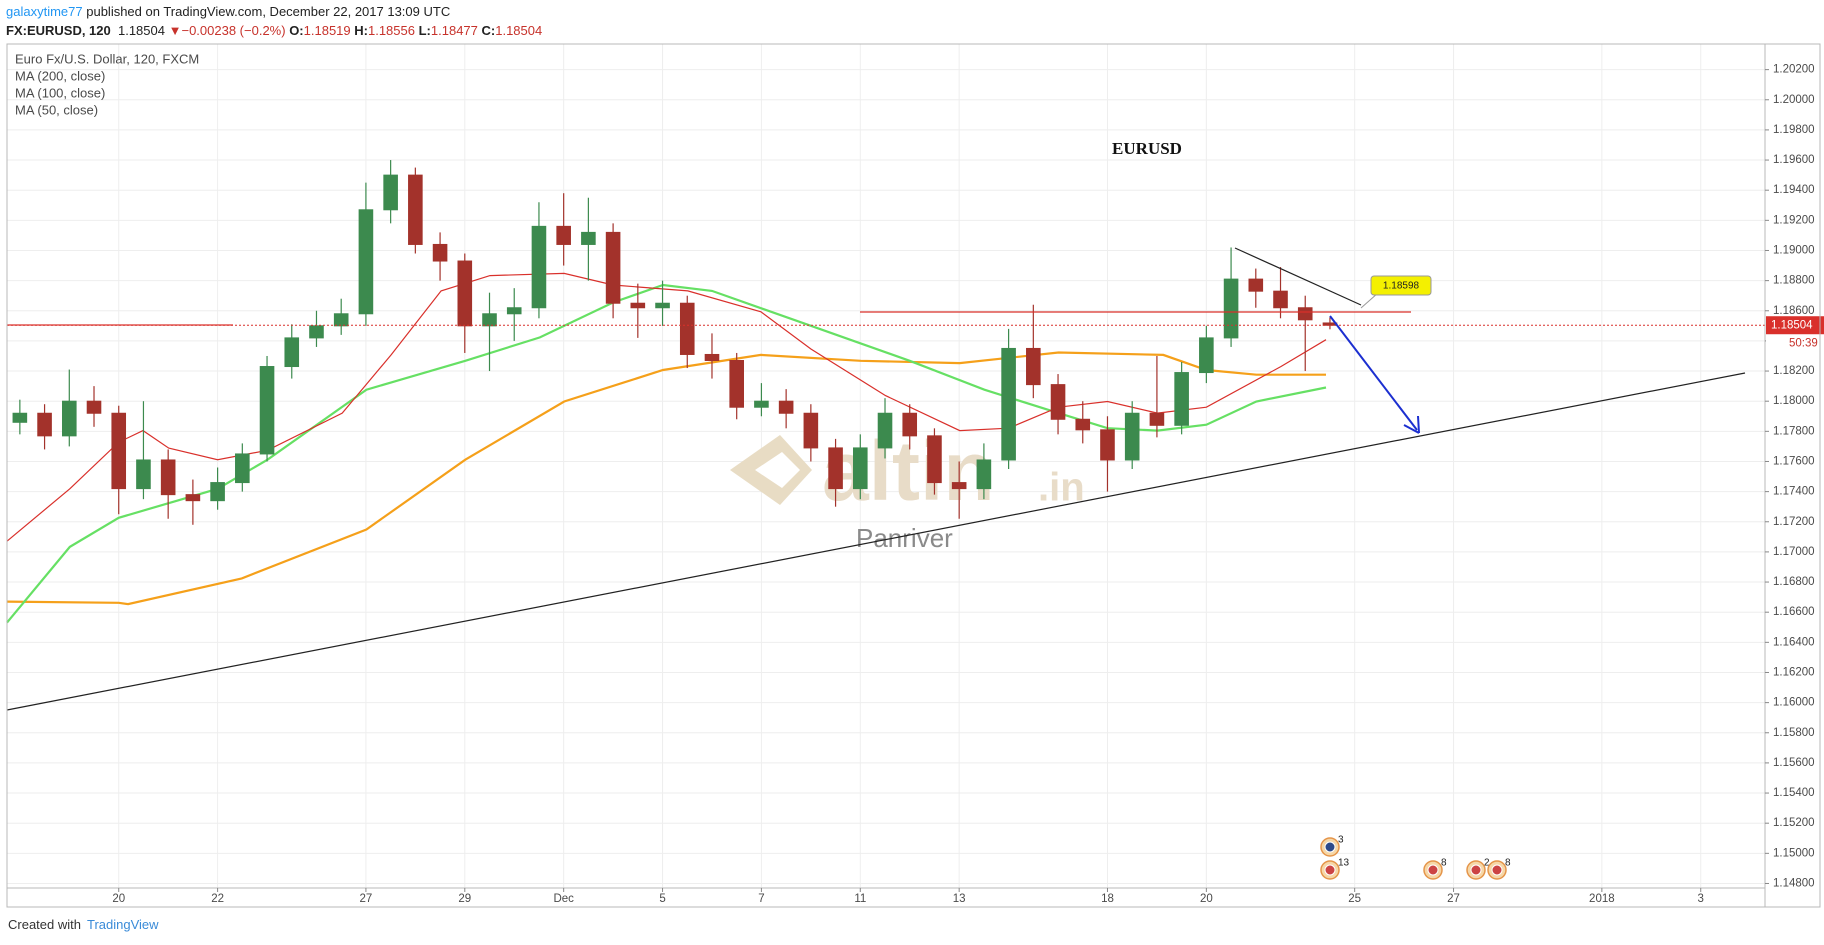  Describe the element at coordinates (1795, 325) in the screenshot. I see `price-tag` at that location.